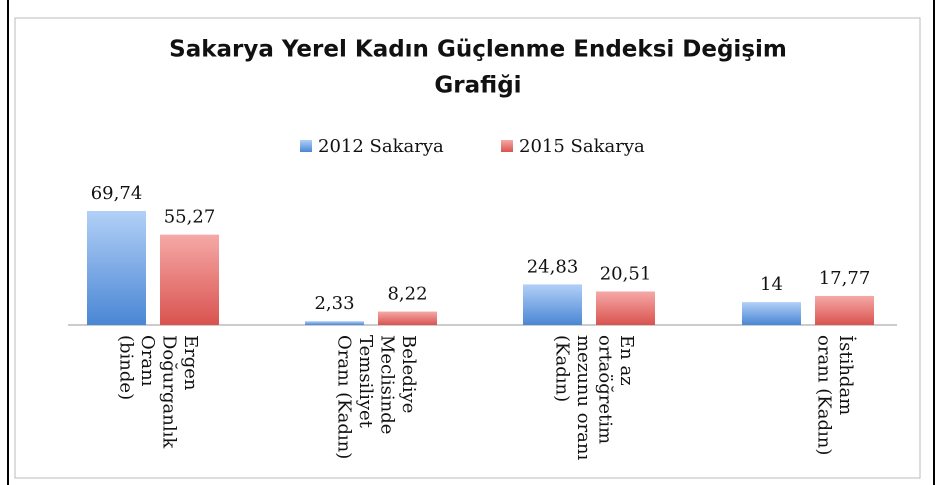 The image size is (941, 485). What do you see at coordinates (477, 86) in the screenshot?
I see `chart-title: Grafiği` at bounding box center [477, 86].